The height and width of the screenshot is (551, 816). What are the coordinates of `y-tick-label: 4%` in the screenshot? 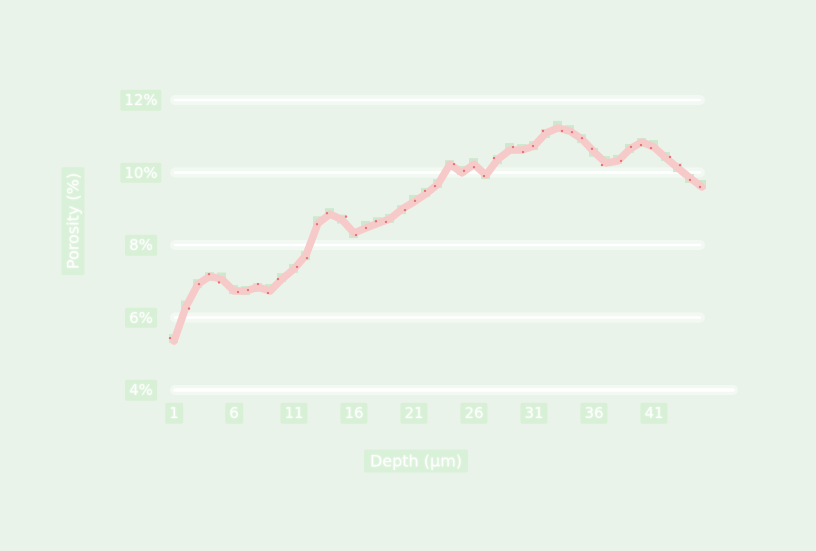 It's located at (141, 390).